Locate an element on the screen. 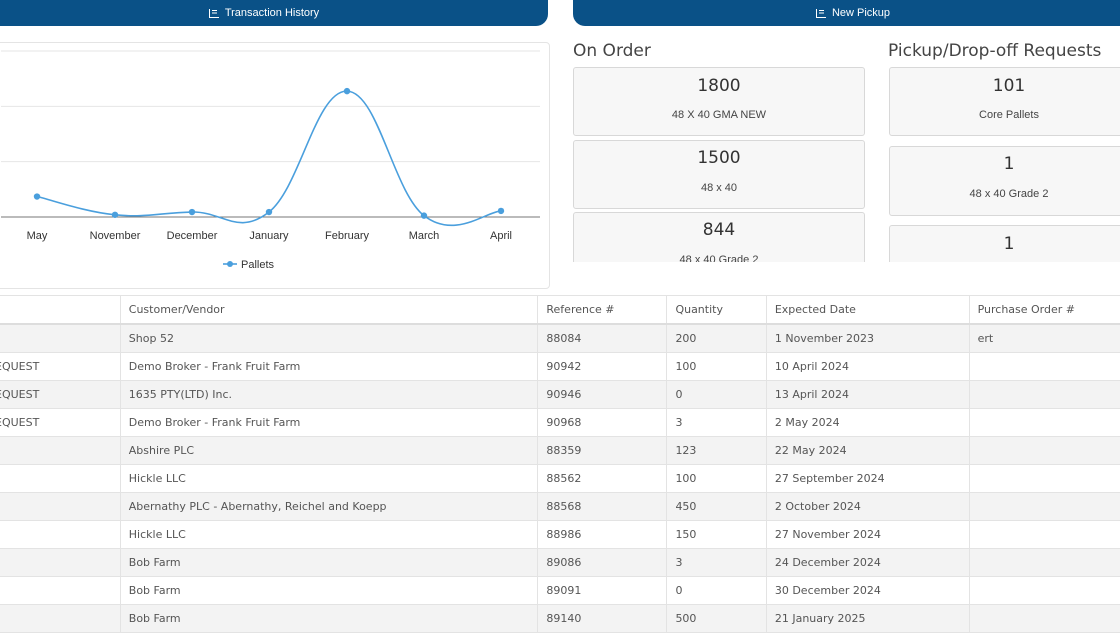 The height and width of the screenshot is (633, 1120). customer-vendor-cell: Demo Broker - Frank Fruit Farm is located at coordinates (329, 366).